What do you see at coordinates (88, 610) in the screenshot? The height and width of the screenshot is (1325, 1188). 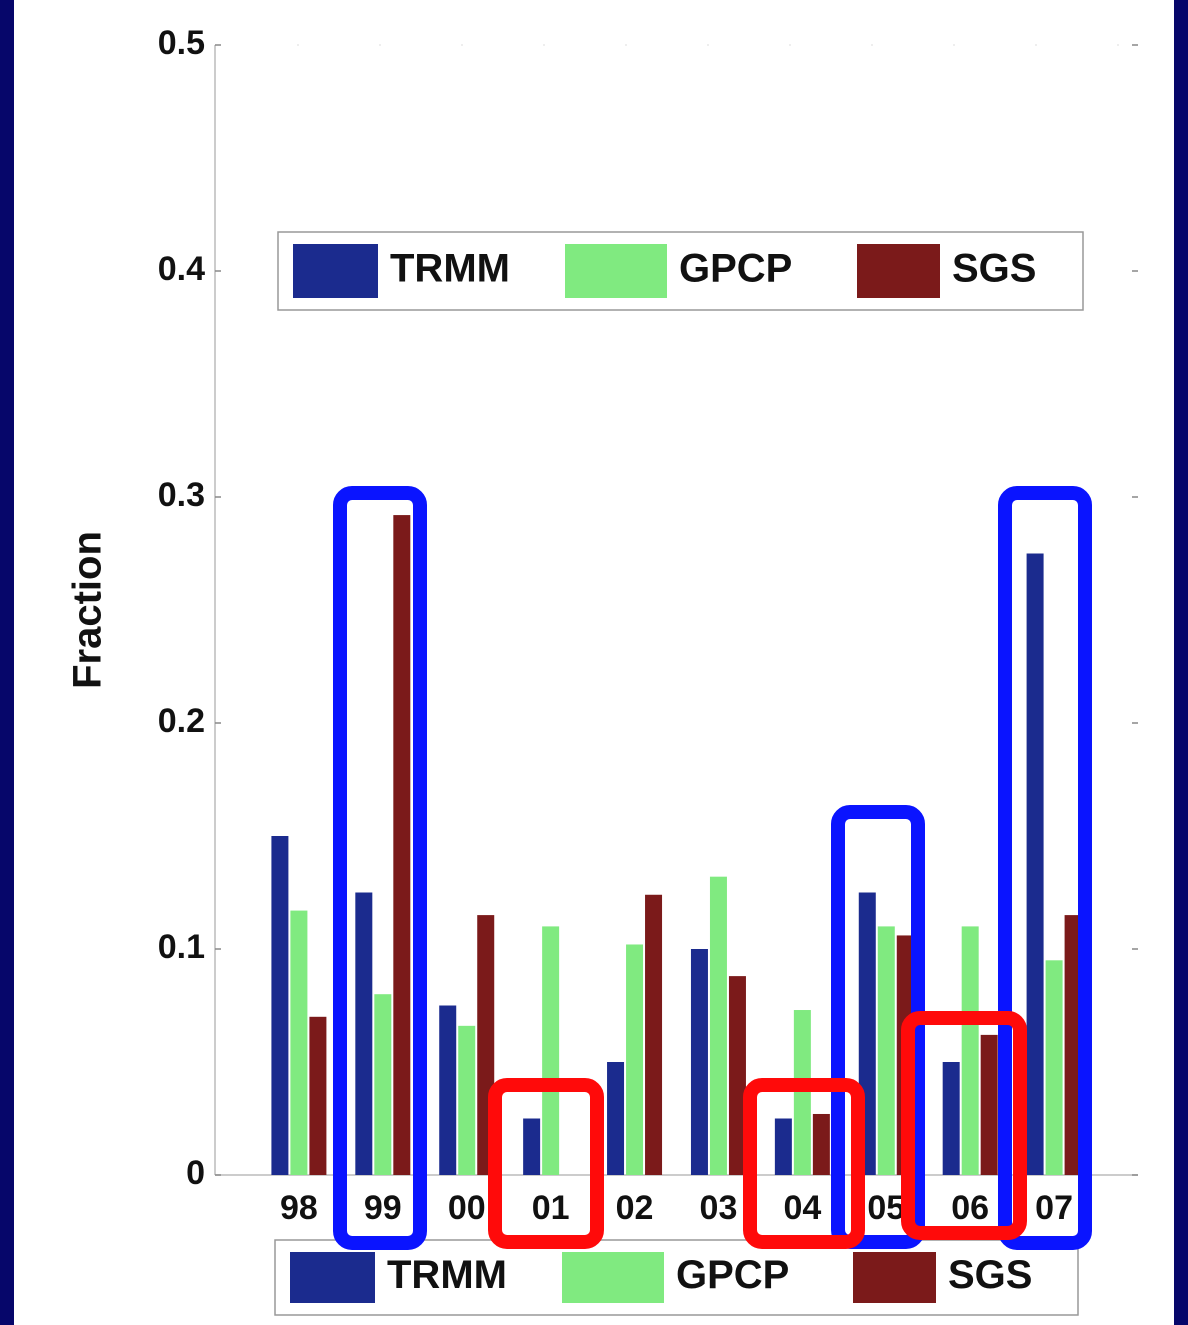 I see `y-axis-label: Fraction` at bounding box center [88, 610].